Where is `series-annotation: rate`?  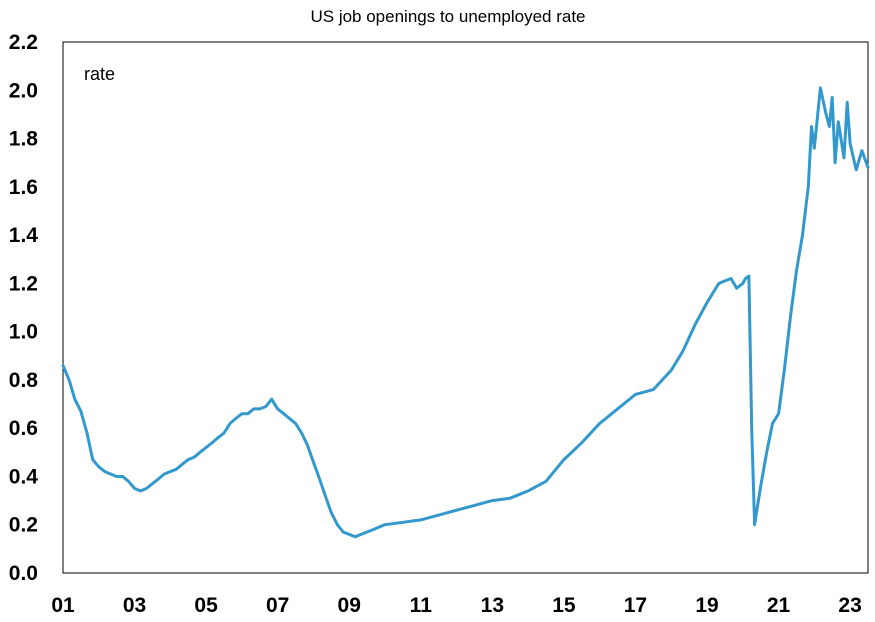
series-annotation: rate is located at coordinates (99, 74).